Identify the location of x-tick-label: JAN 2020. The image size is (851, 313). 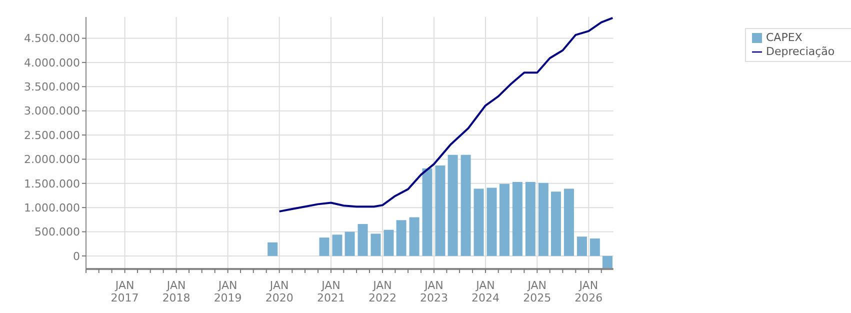
(279, 291).